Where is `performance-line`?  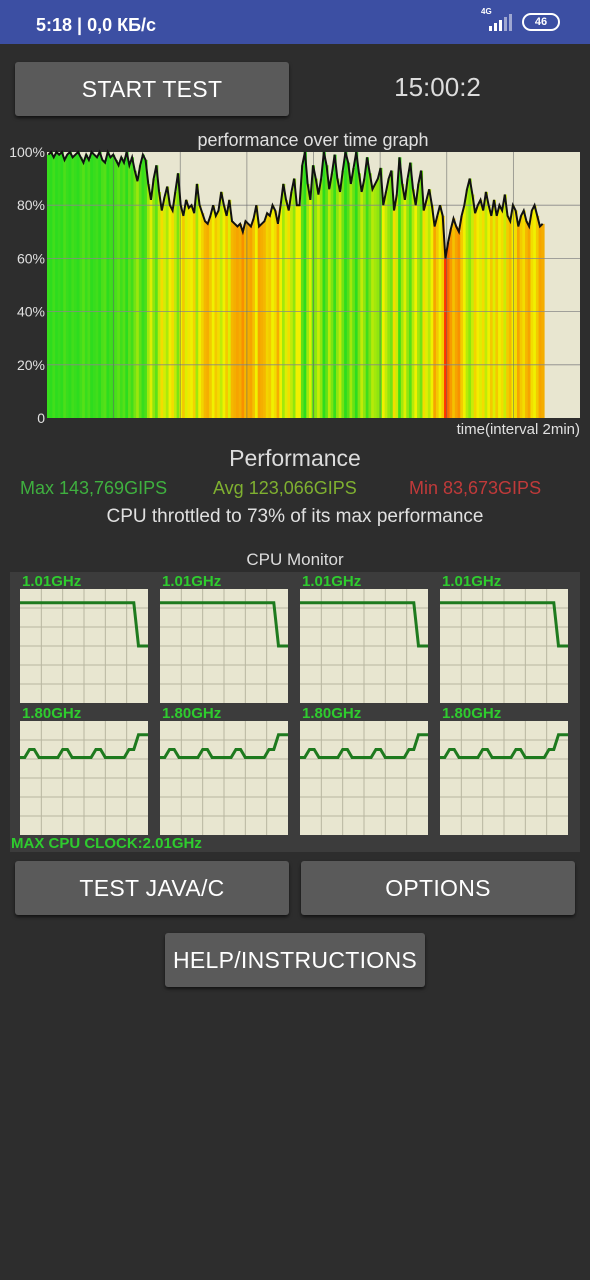
performance-line is located at coordinates (295, 204).